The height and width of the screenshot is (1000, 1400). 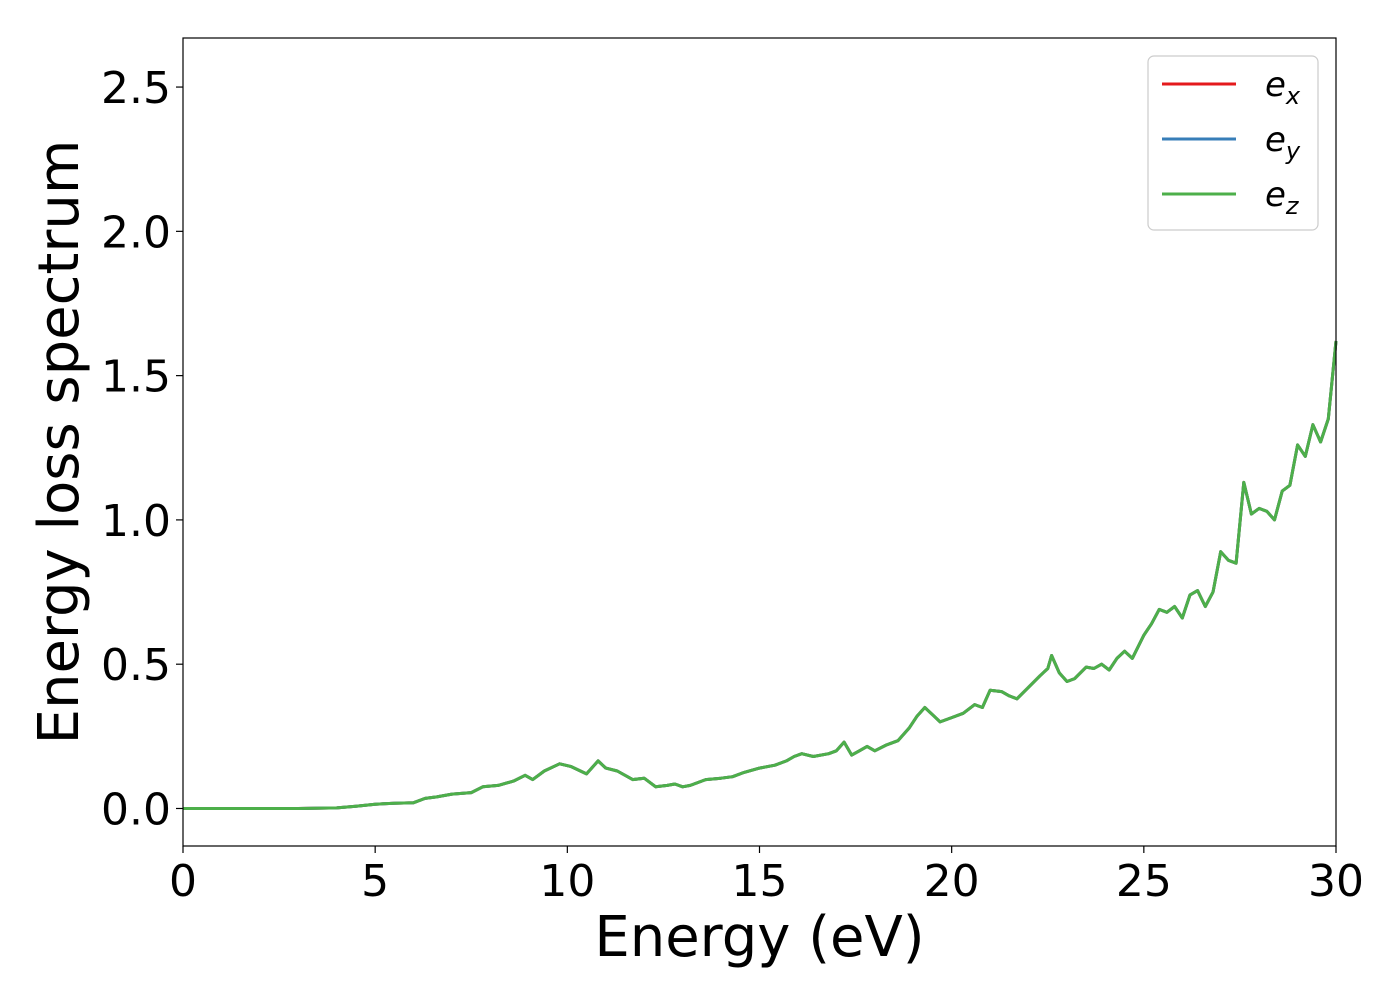 I want to click on y-tick-label: 1.5, so click(x=136, y=377).